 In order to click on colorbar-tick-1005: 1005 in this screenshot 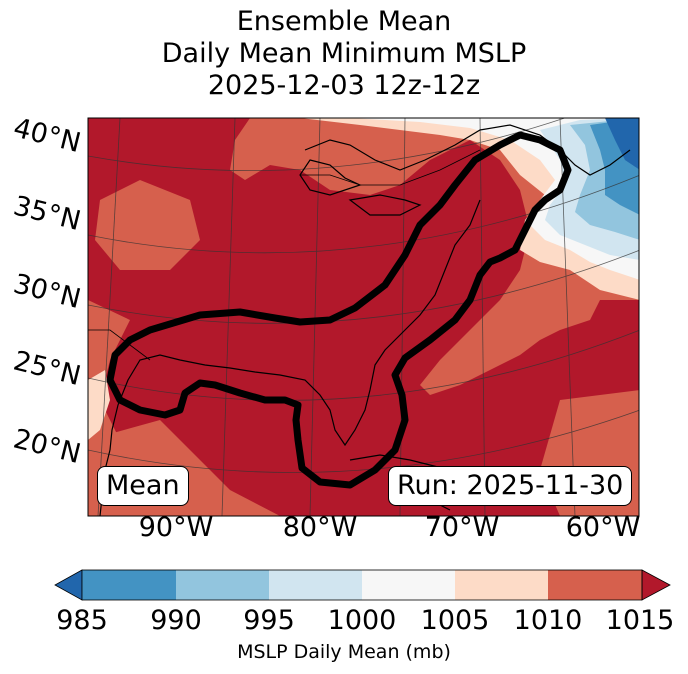, I will do `click(455, 620)`.